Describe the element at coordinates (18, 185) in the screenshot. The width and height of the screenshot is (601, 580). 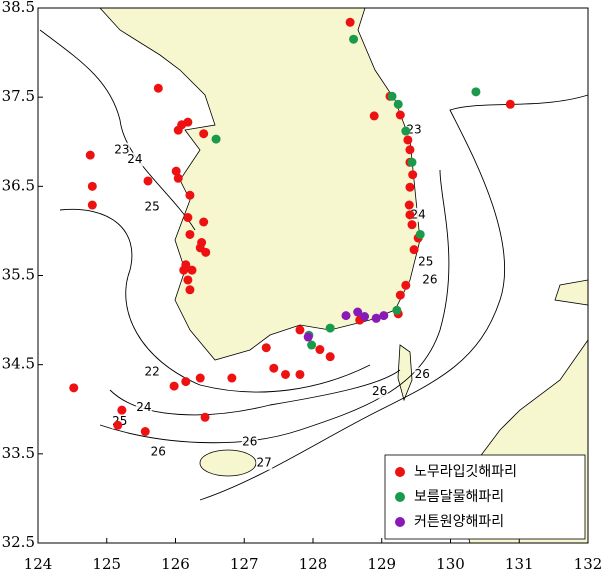
I see `y-tick-label: 36.5` at that location.